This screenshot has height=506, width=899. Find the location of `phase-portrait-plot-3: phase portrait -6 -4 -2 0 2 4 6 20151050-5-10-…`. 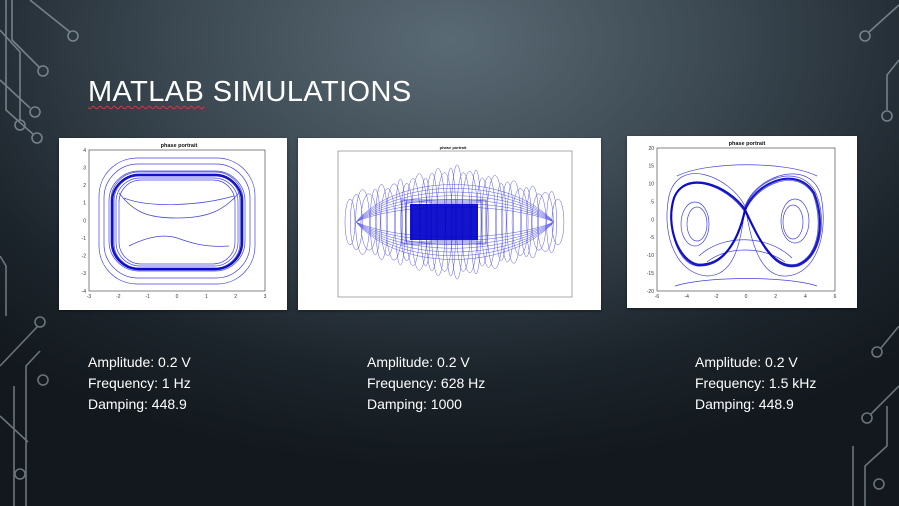

phase-portrait-plot-3: phase portrait -6 -4 -2 0 2 4 6 20151050-5-10-… is located at coordinates (742, 220).